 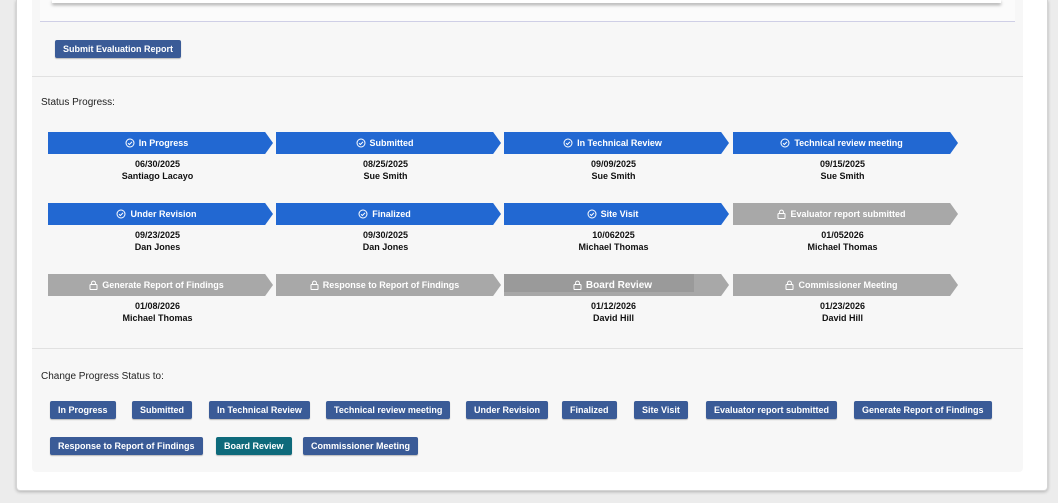 What do you see at coordinates (385, 235) in the screenshot?
I see `step-date: 09/30/2025` at bounding box center [385, 235].